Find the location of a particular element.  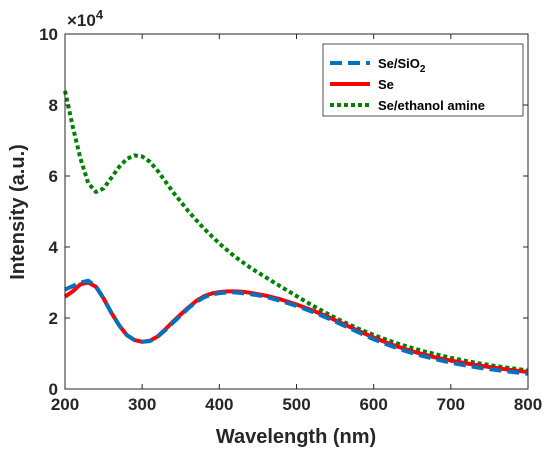

x-tick-label: 200 is located at coordinates (65, 404).